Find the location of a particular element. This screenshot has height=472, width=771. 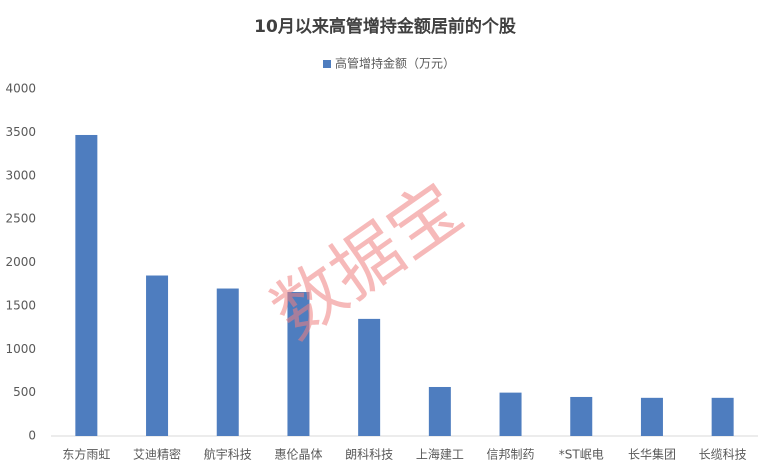

x-tick-label: 东方雨虹 is located at coordinates (86, 454).